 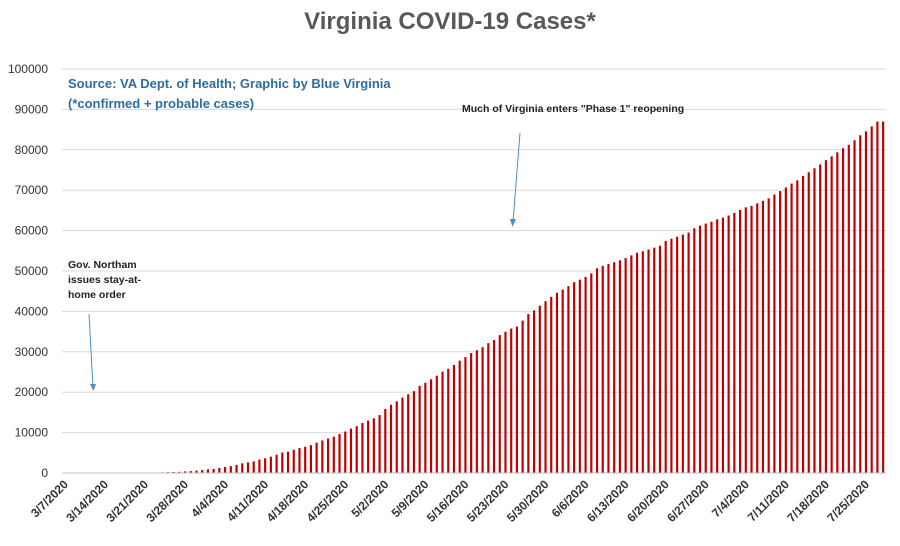 I want to click on x-tick-label: 6/20/2020, so click(x=648, y=501).